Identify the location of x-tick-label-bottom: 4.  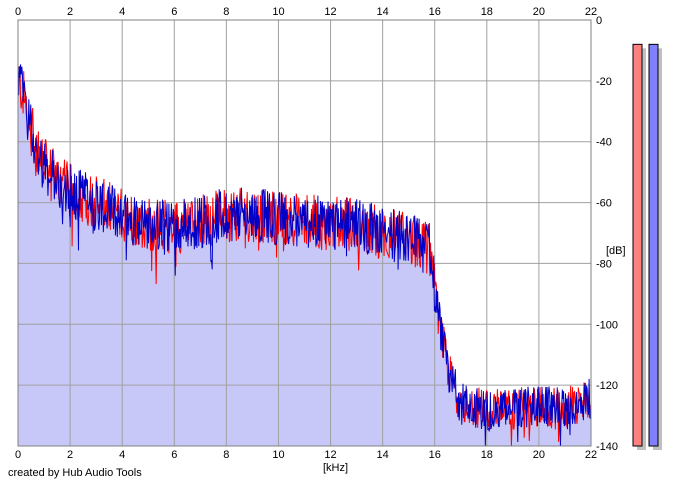
(122, 455).